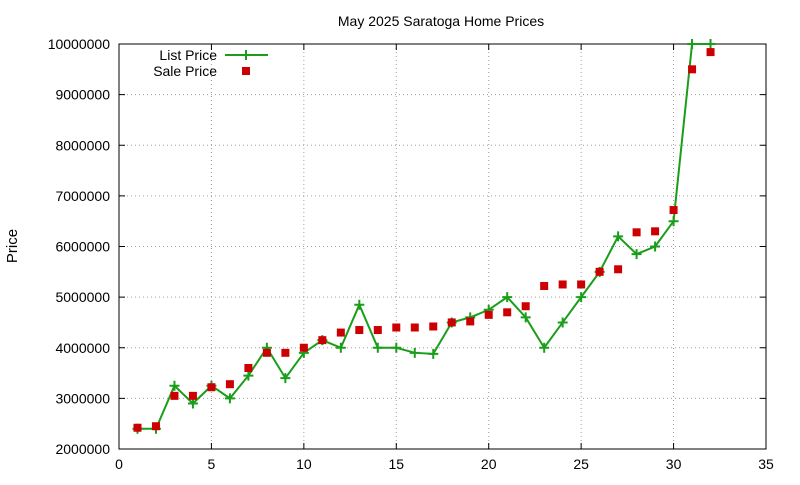 This screenshot has height=485, width=800. Describe the element at coordinates (82, 449) in the screenshot. I see `y-tick-label-0: 2000000` at that location.